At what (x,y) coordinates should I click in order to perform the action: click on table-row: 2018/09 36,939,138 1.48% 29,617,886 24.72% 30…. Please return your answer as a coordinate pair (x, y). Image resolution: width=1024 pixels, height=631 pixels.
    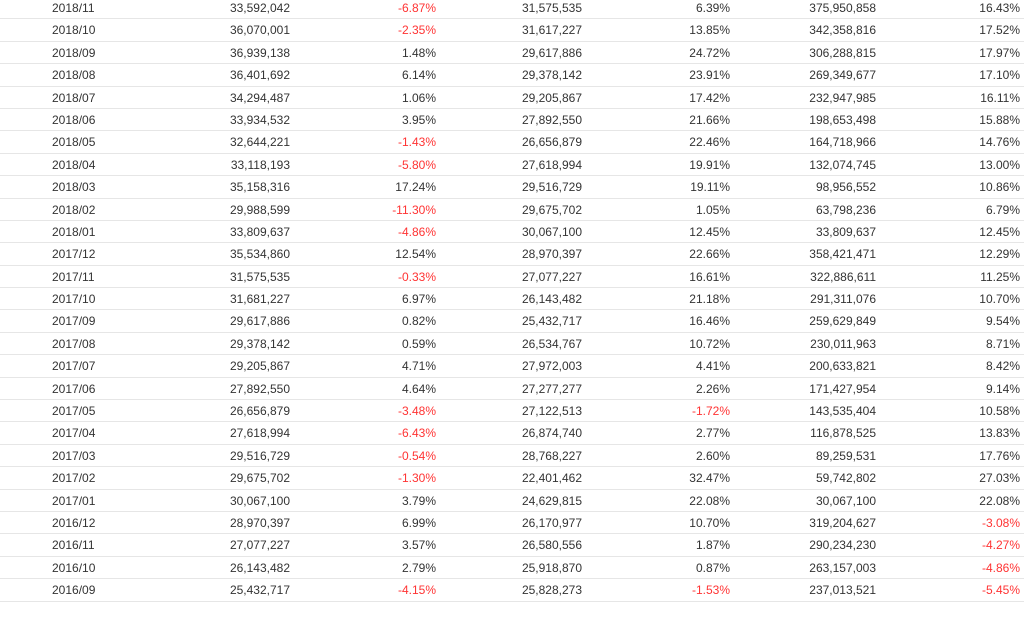
    Looking at the image, I should click on (512, 53).